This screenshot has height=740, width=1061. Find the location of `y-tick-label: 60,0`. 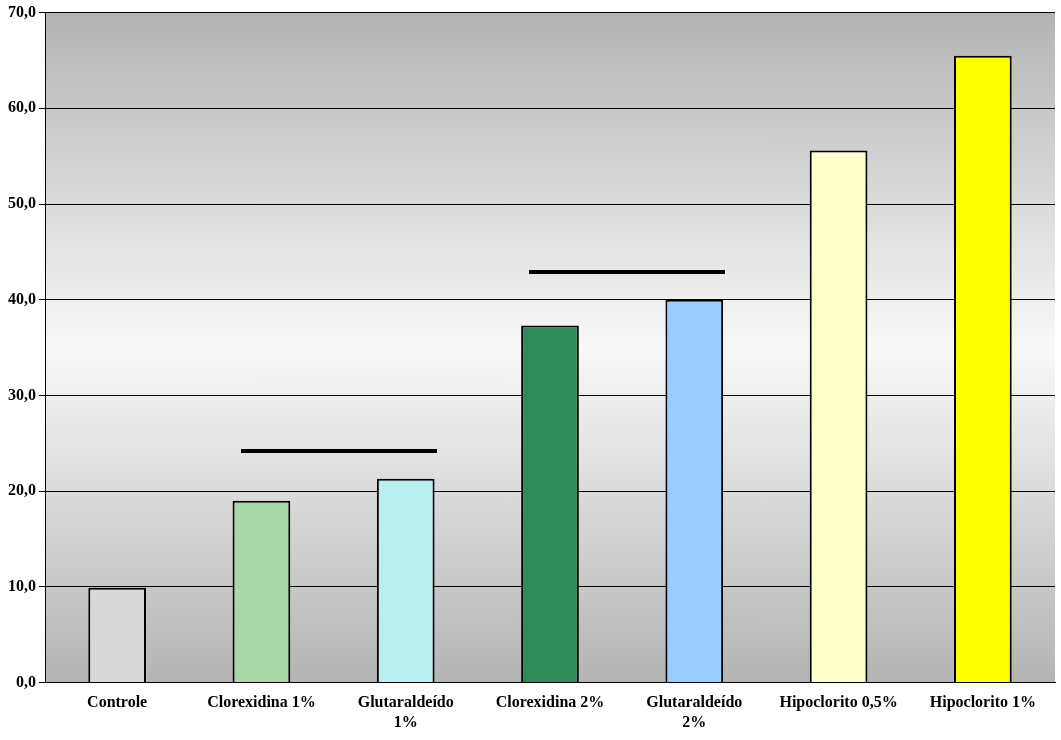

y-tick-label: 60,0 is located at coordinates (22, 107).